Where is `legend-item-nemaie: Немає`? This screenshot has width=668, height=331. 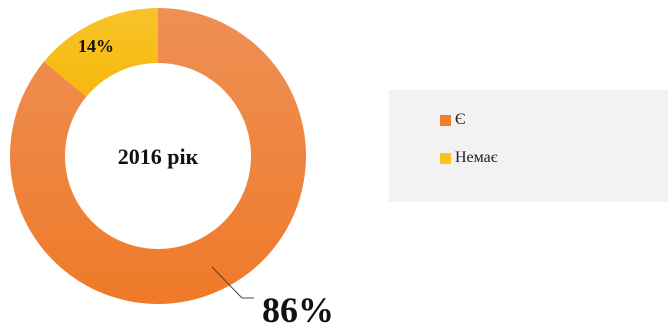
legend-item-nemaie: Немає is located at coordinates (469, 158).